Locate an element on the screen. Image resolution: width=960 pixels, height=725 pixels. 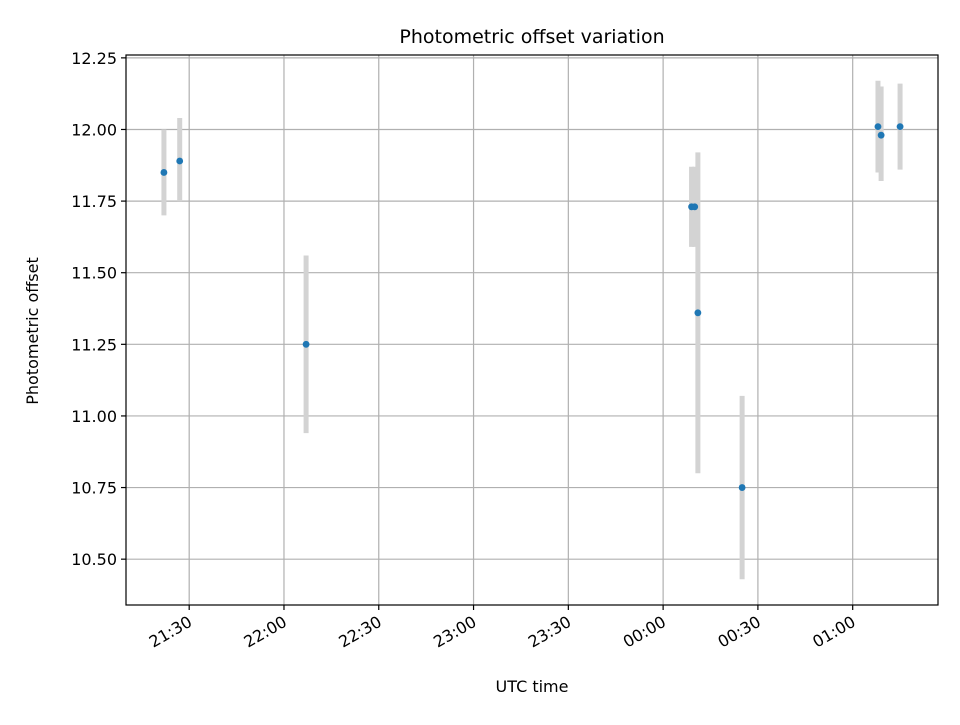
x-tick-label: 23:30 is located at coordinates (549, 632).